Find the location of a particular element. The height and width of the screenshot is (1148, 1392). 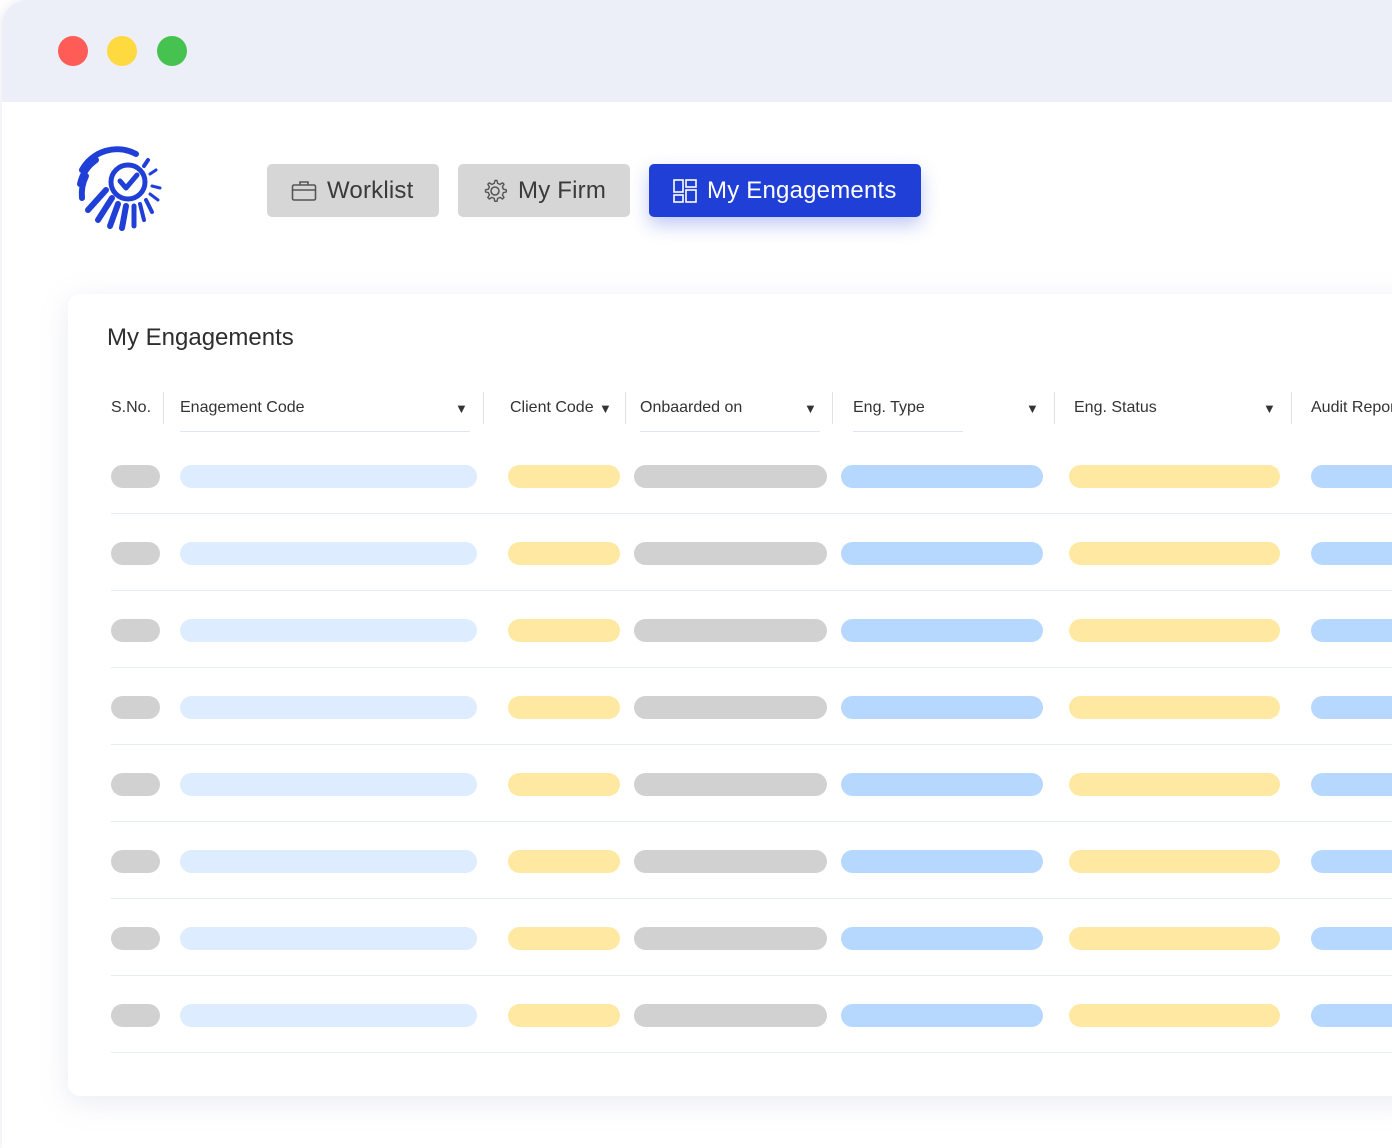

column-header-client-code: Client Code is located at coordinates (552, 407).